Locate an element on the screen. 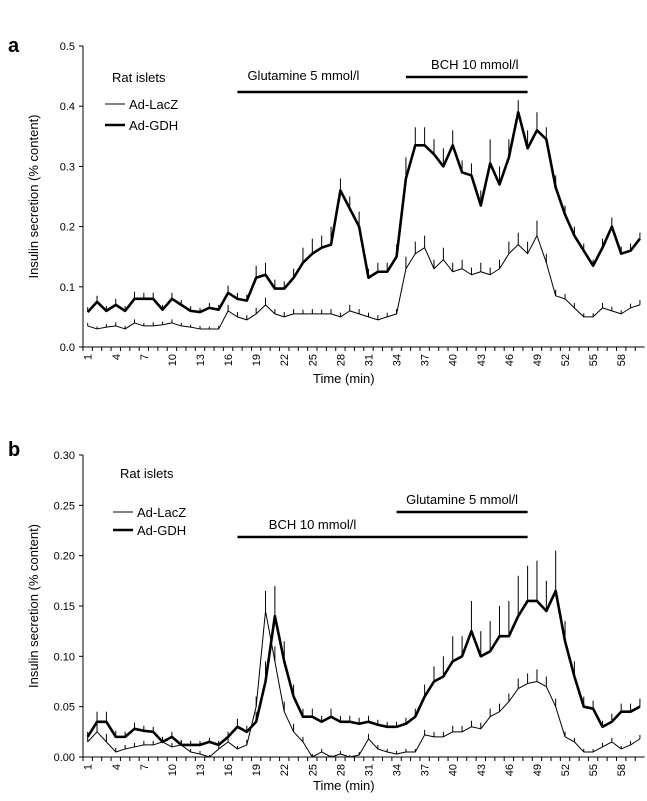 The height and width of the screenshot is (801, 647). y-tick-label: 0.05 is located at coordinates (64, 708).